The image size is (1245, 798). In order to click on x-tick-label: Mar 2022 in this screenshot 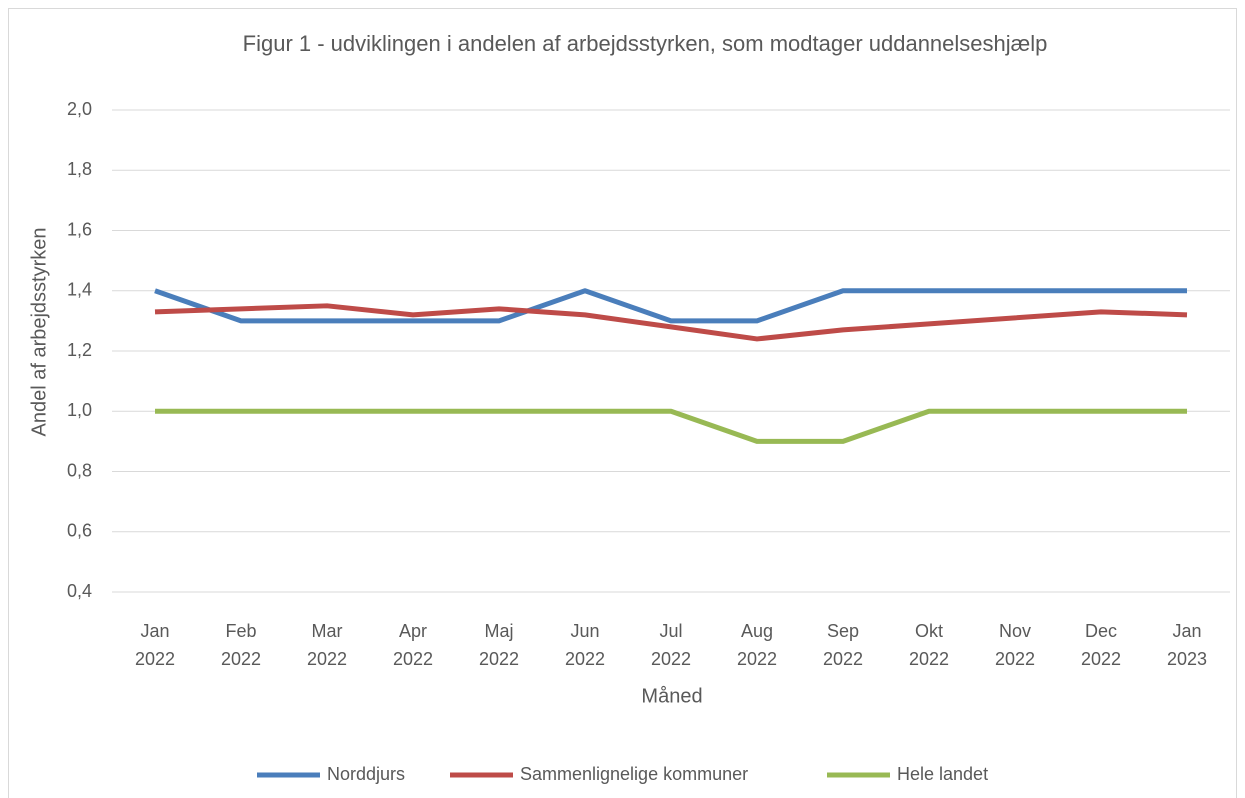, I will do `click(327, 645)`.